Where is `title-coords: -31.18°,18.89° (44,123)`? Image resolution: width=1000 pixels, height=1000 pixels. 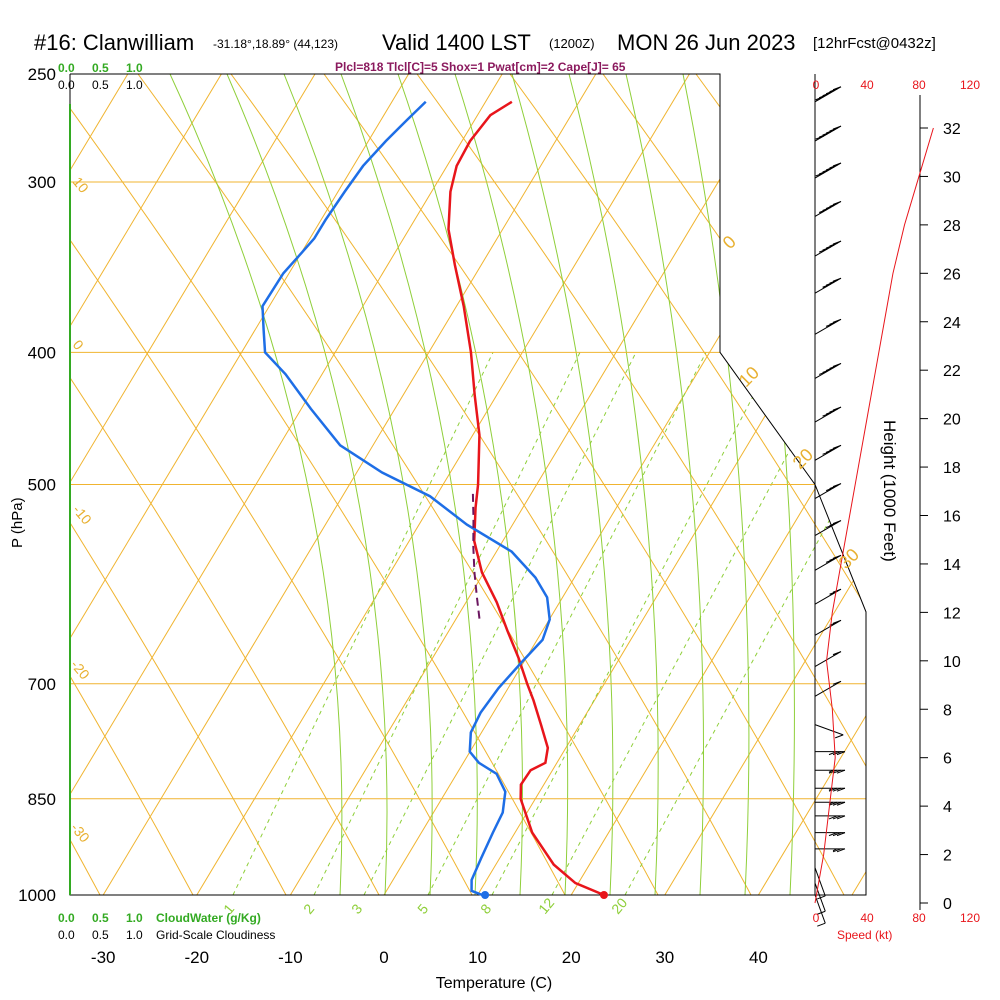 title-coords: -31.18°,18.89° (44,123) is located at coordinates (275, 44).